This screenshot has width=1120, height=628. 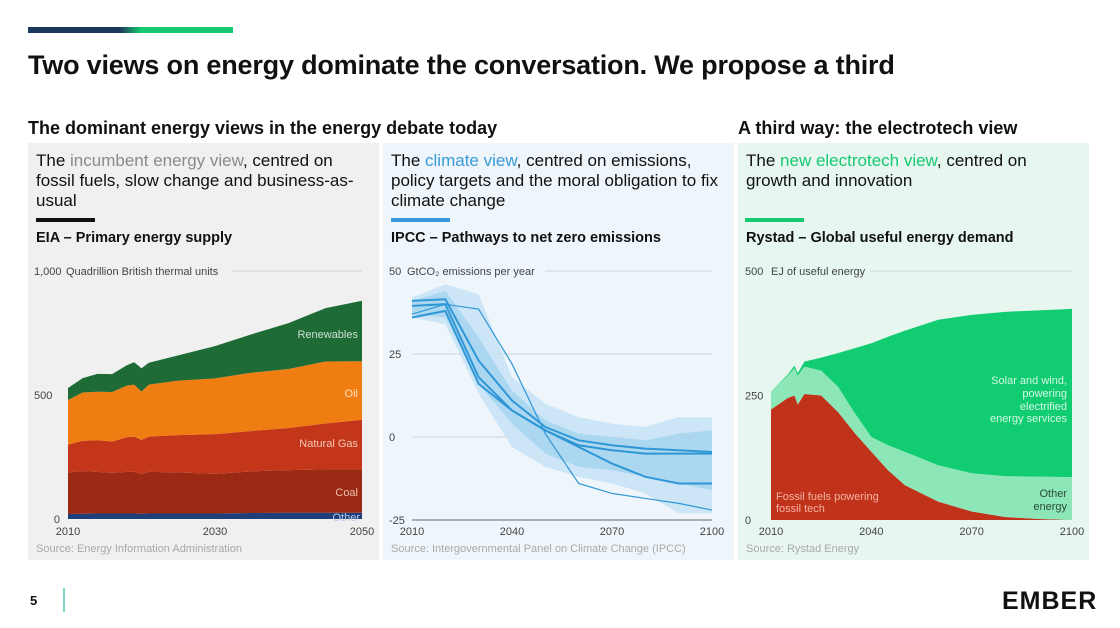 What do you see at coordinates (215, 350) in the screenshot?
I see `area-renewables` at bounding box center [215, 350].